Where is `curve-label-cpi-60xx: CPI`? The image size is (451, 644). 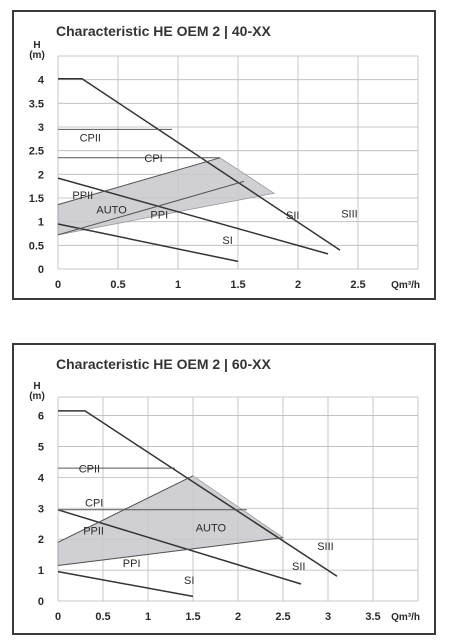
curve-label-cpi-60xx: CPI is located at coordinates (94, 504).